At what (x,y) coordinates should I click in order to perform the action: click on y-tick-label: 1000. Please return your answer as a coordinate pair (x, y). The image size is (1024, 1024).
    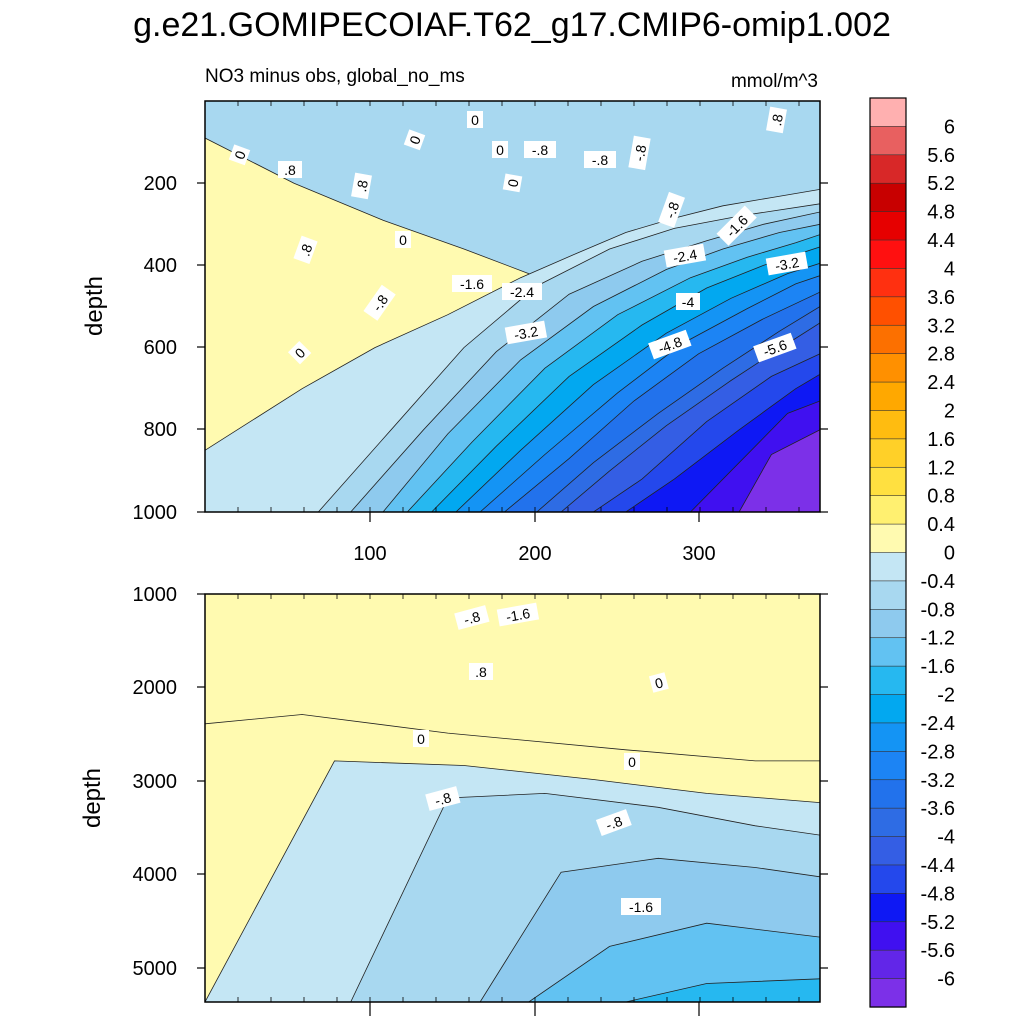
    Looking at the image, I should click on (155, 595).